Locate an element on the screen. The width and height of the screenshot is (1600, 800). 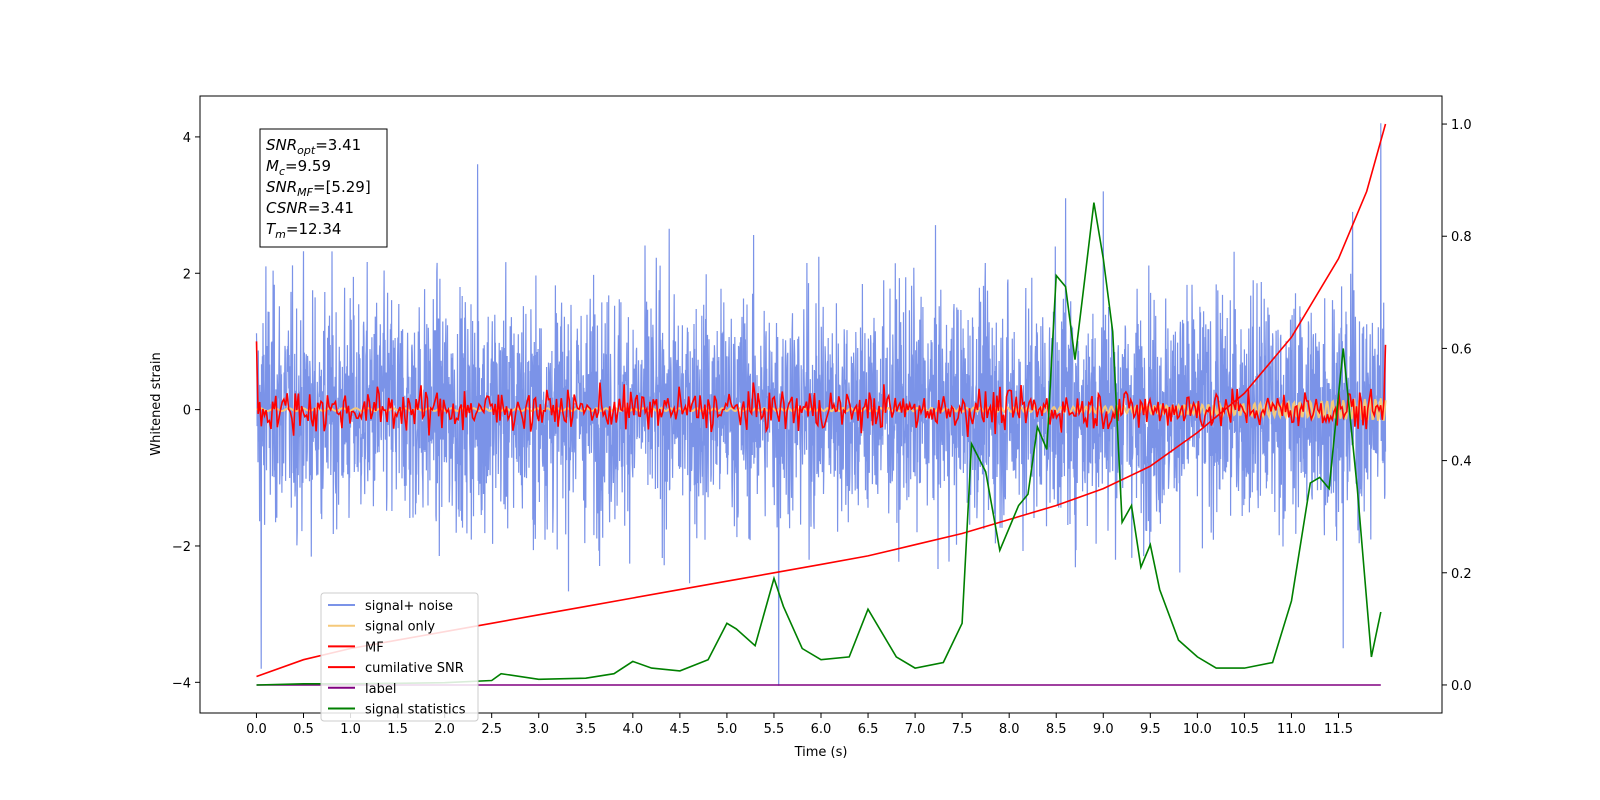
y-tick-label: −2 is located at coordinates (181, 547).